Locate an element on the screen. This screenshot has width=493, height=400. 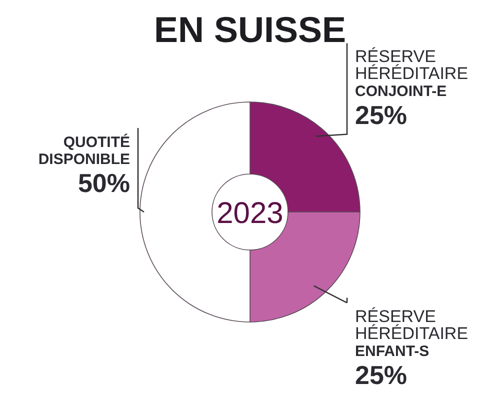
data-label: 50% is located at coordinates (104, 183).